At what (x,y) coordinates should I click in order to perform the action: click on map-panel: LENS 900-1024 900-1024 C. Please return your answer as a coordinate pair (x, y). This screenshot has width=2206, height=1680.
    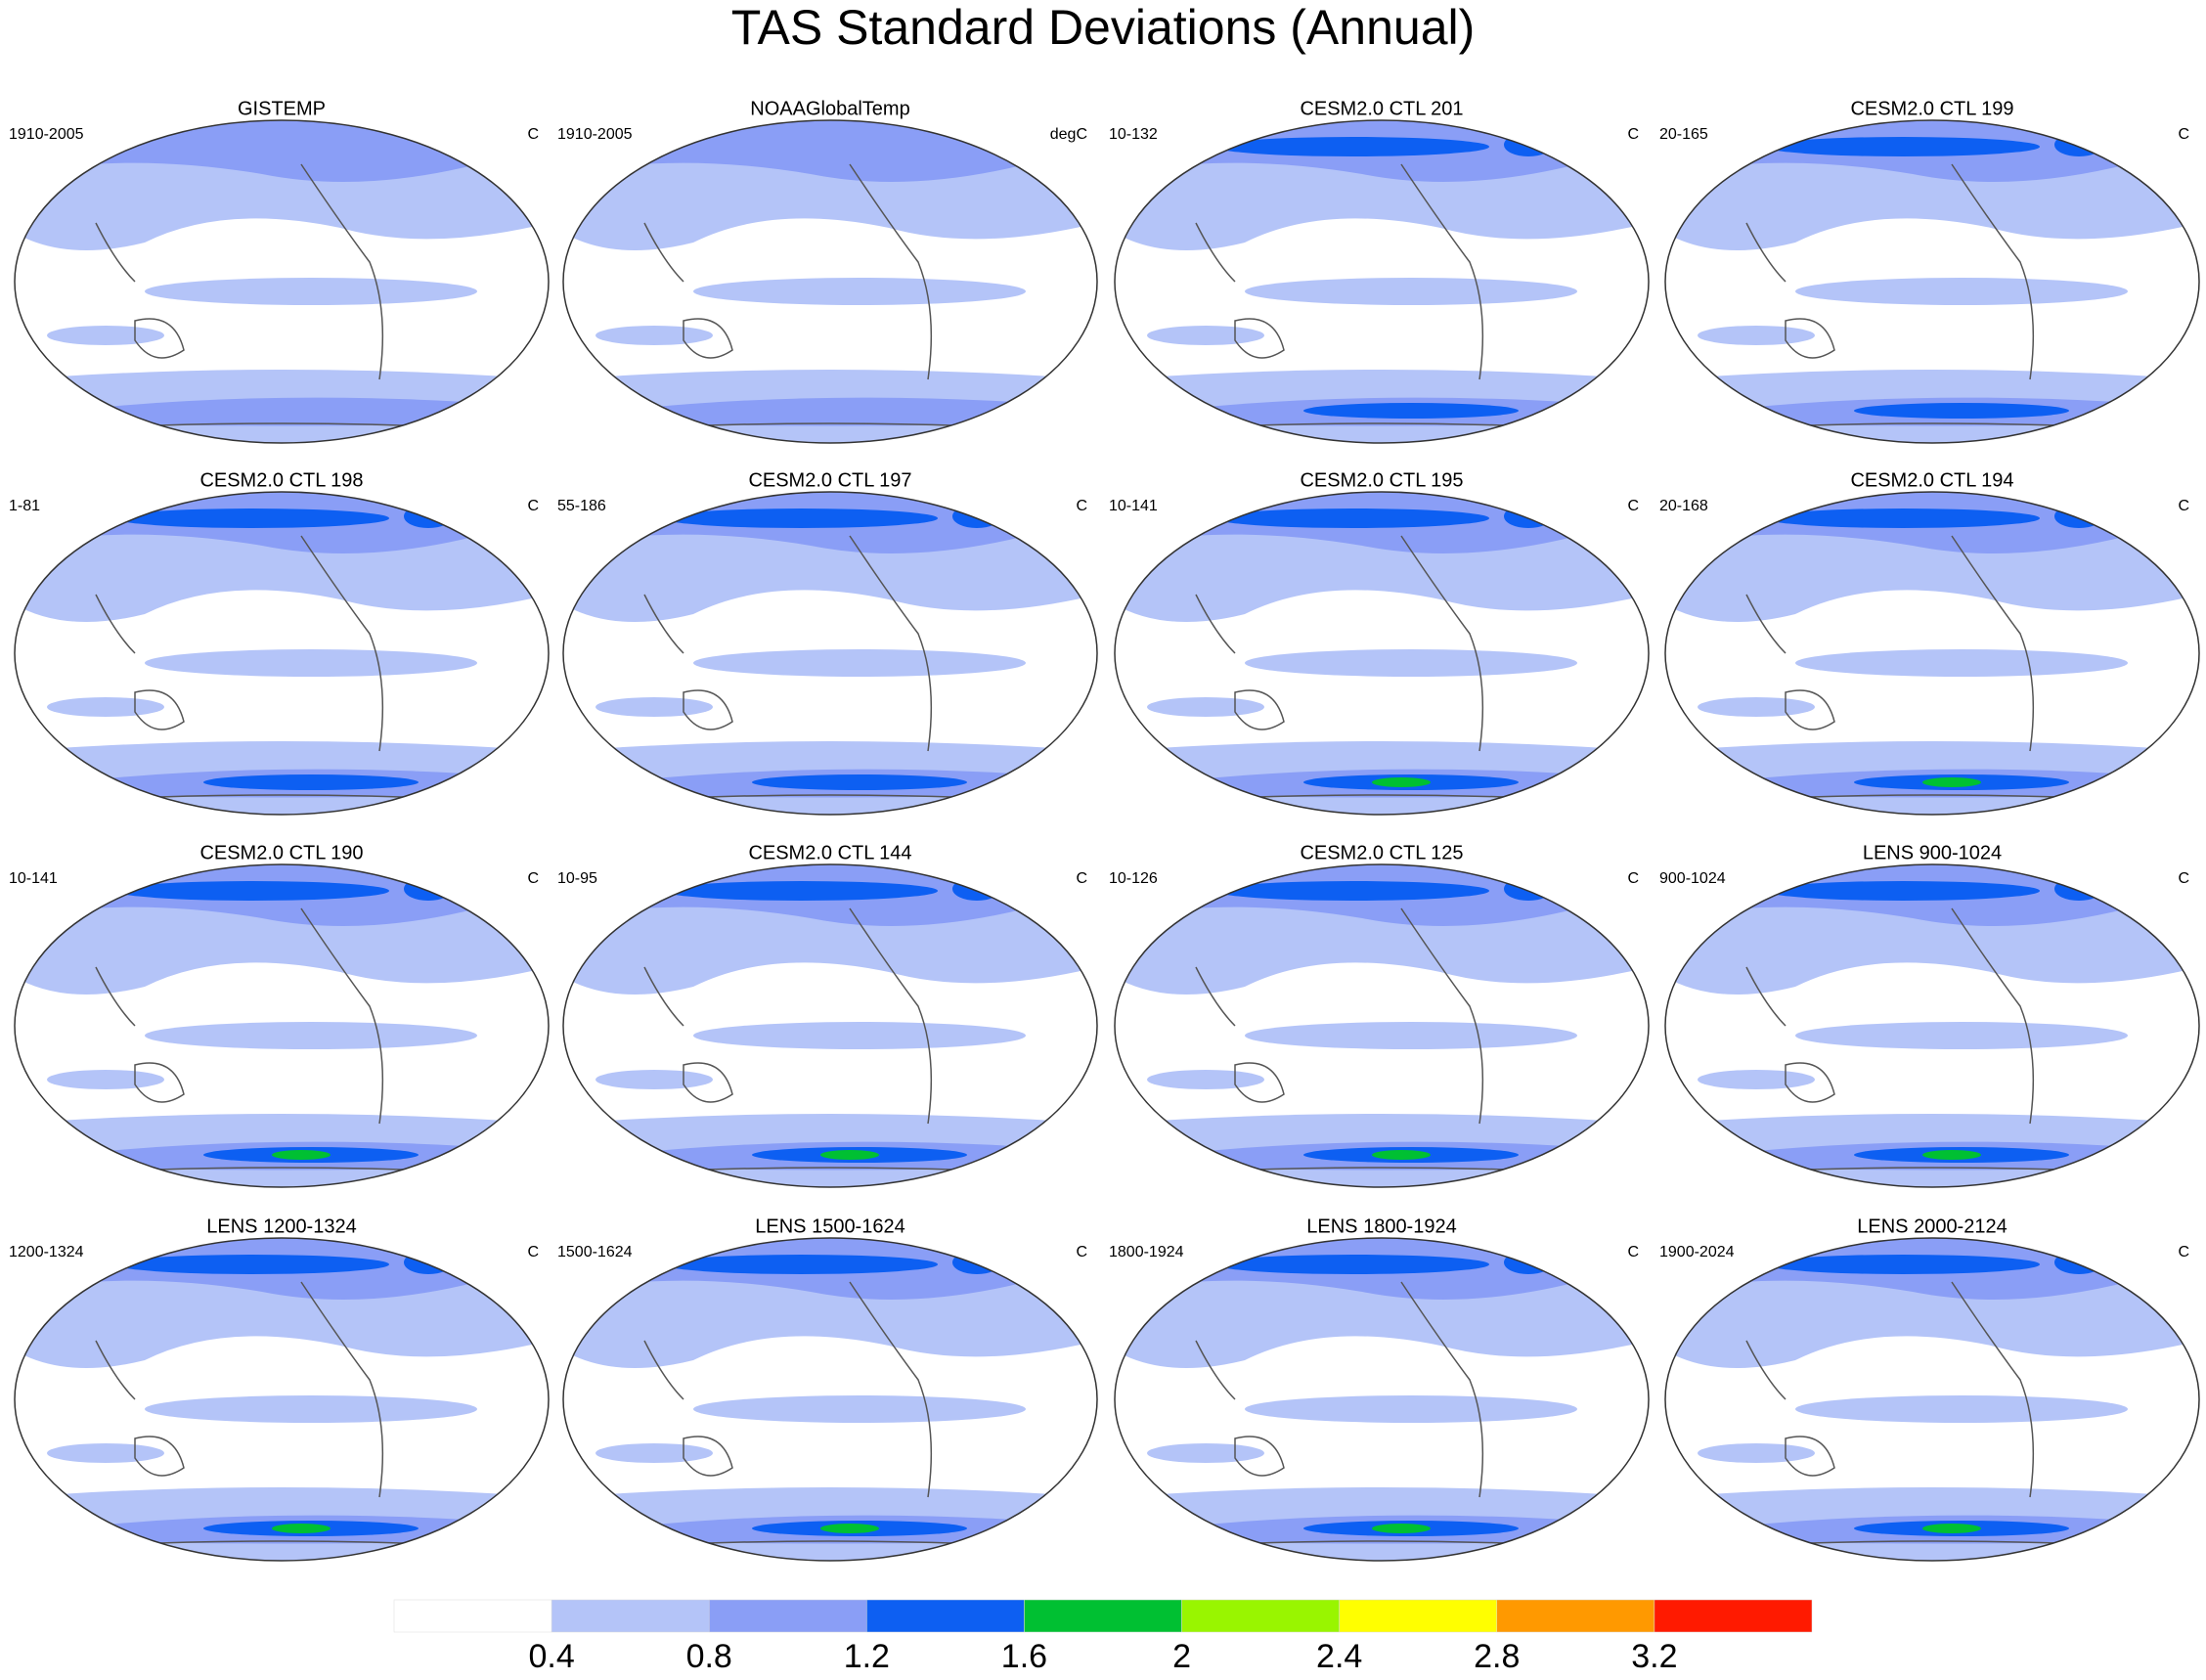
    Looking at the image, I should click on (1929, 1015).